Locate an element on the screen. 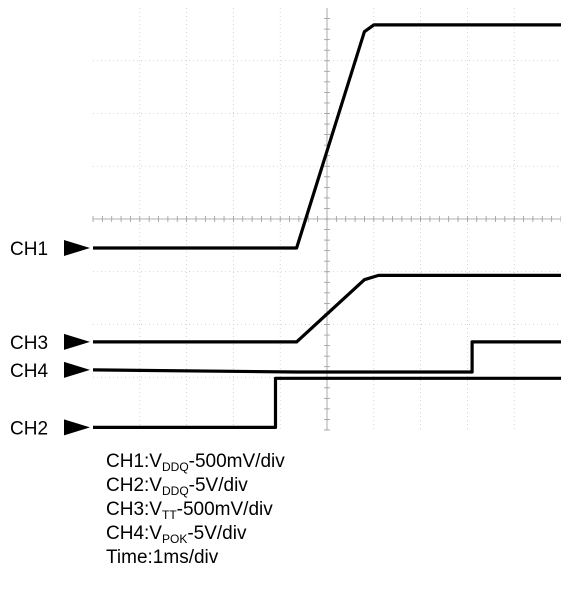  legend-entry-ch4: CH4:VPOK-5V/div is located at coordinates (326, 534).